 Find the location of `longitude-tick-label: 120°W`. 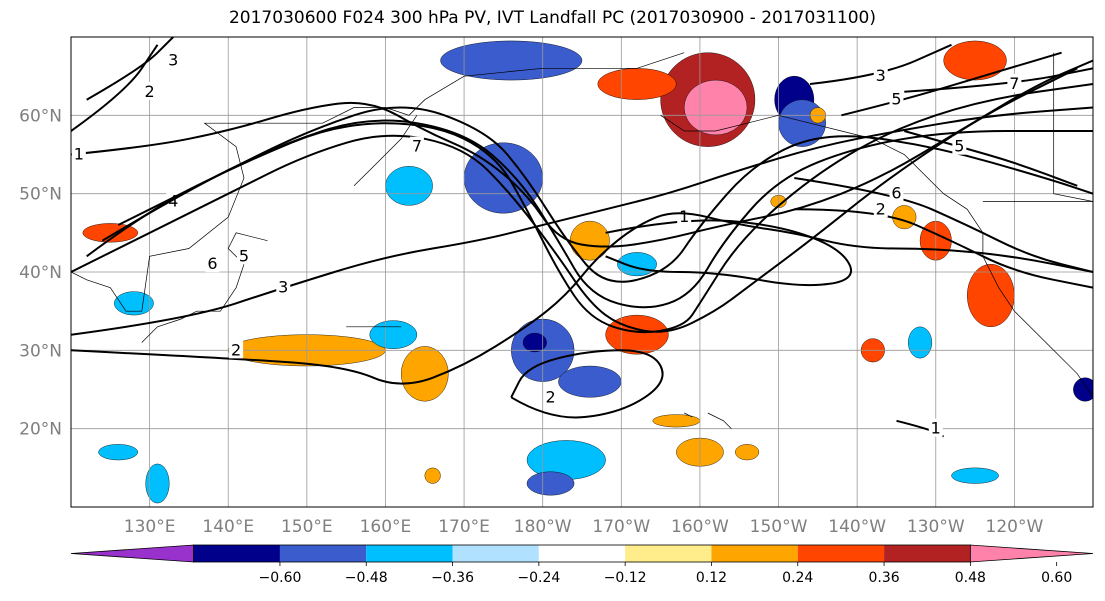

longitude-tick-label: 120°W is located at coordinates (1015, 527).